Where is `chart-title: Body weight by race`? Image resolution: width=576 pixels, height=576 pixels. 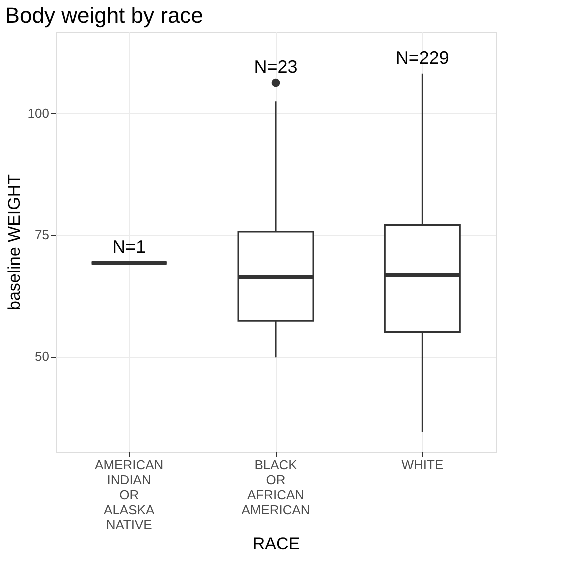 chart-title: Body weight by race is located at coordinates (104, 15).